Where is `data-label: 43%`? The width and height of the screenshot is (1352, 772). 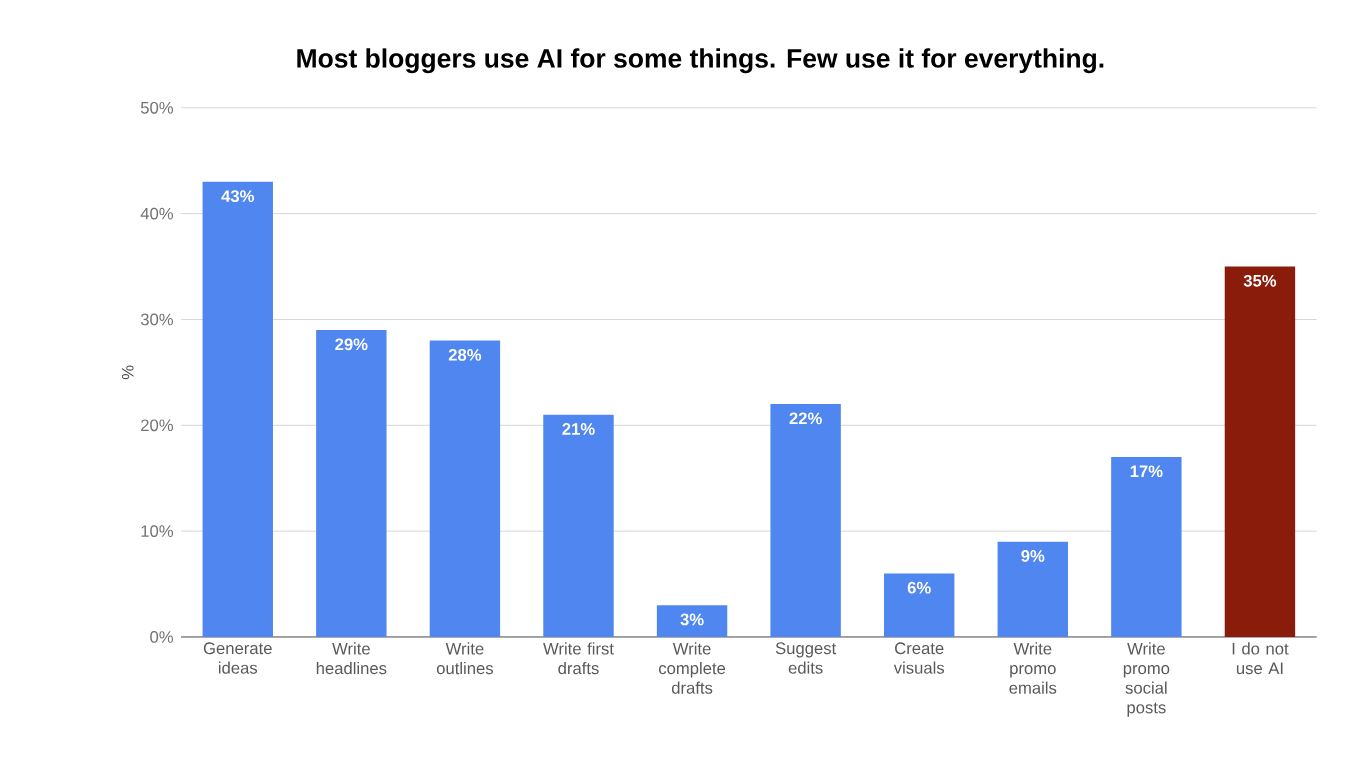 data-label: 43% is located at coordinates (237, 196).